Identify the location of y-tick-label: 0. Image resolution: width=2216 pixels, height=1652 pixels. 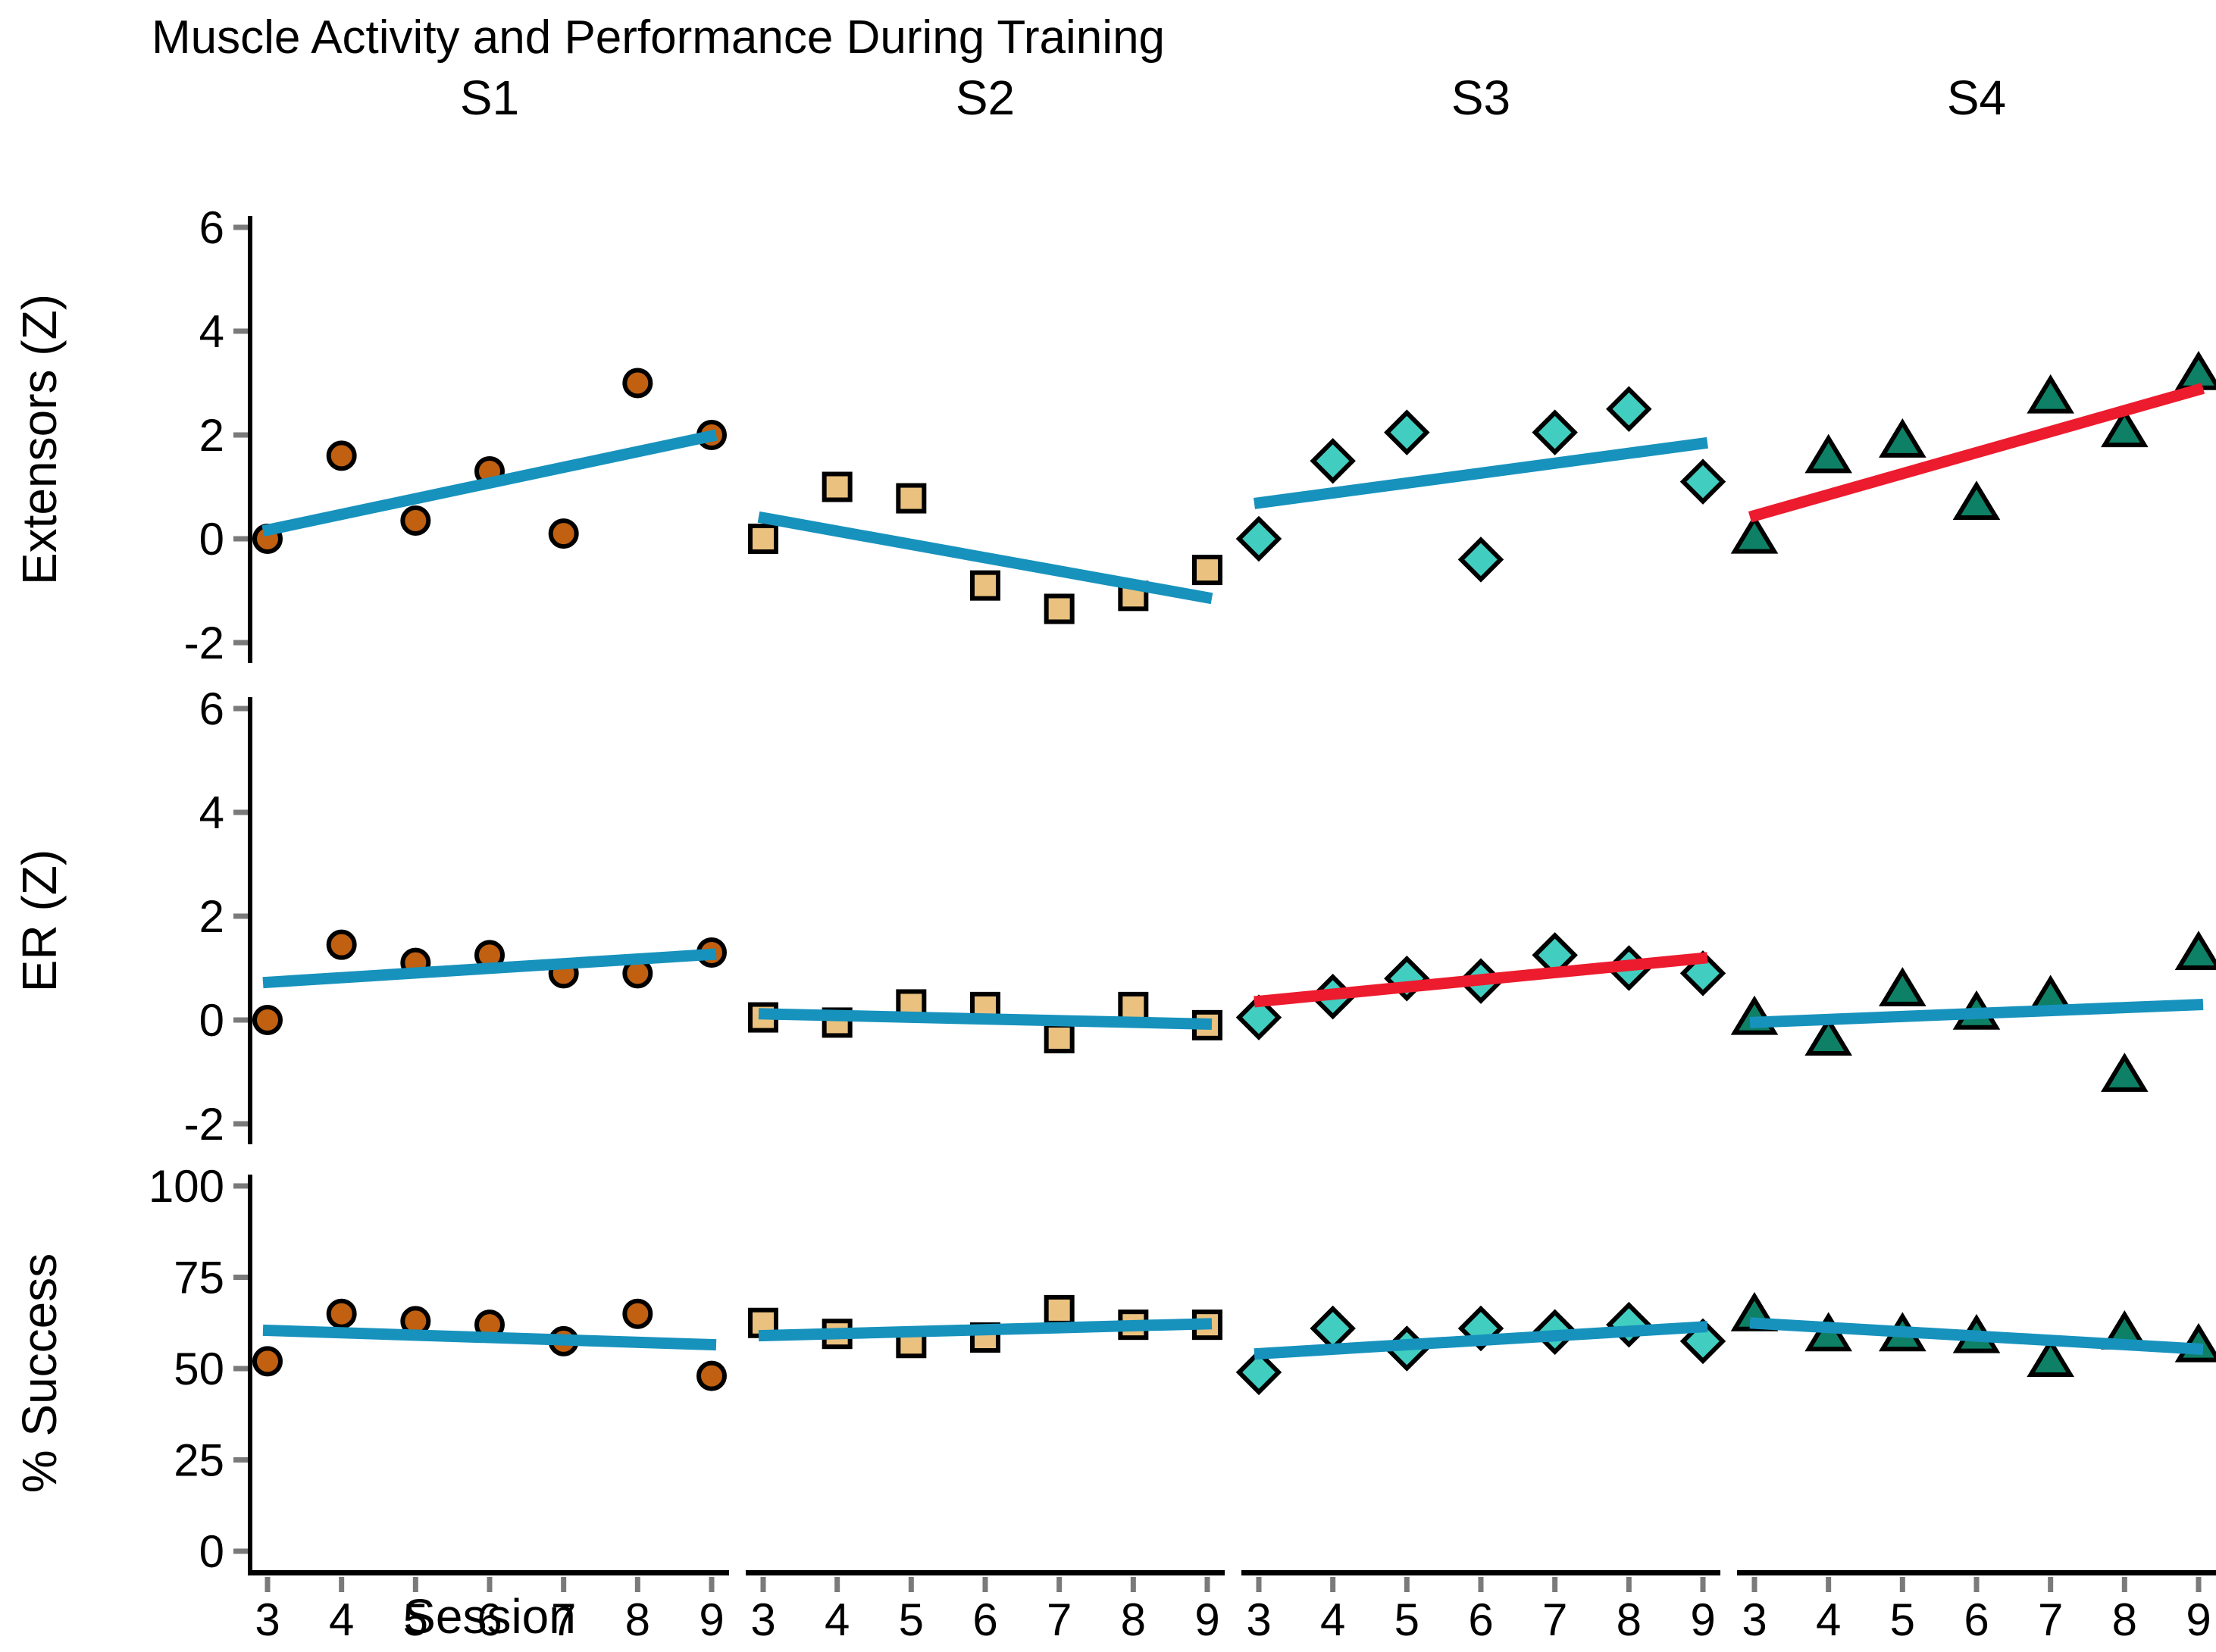
(211, 1551).